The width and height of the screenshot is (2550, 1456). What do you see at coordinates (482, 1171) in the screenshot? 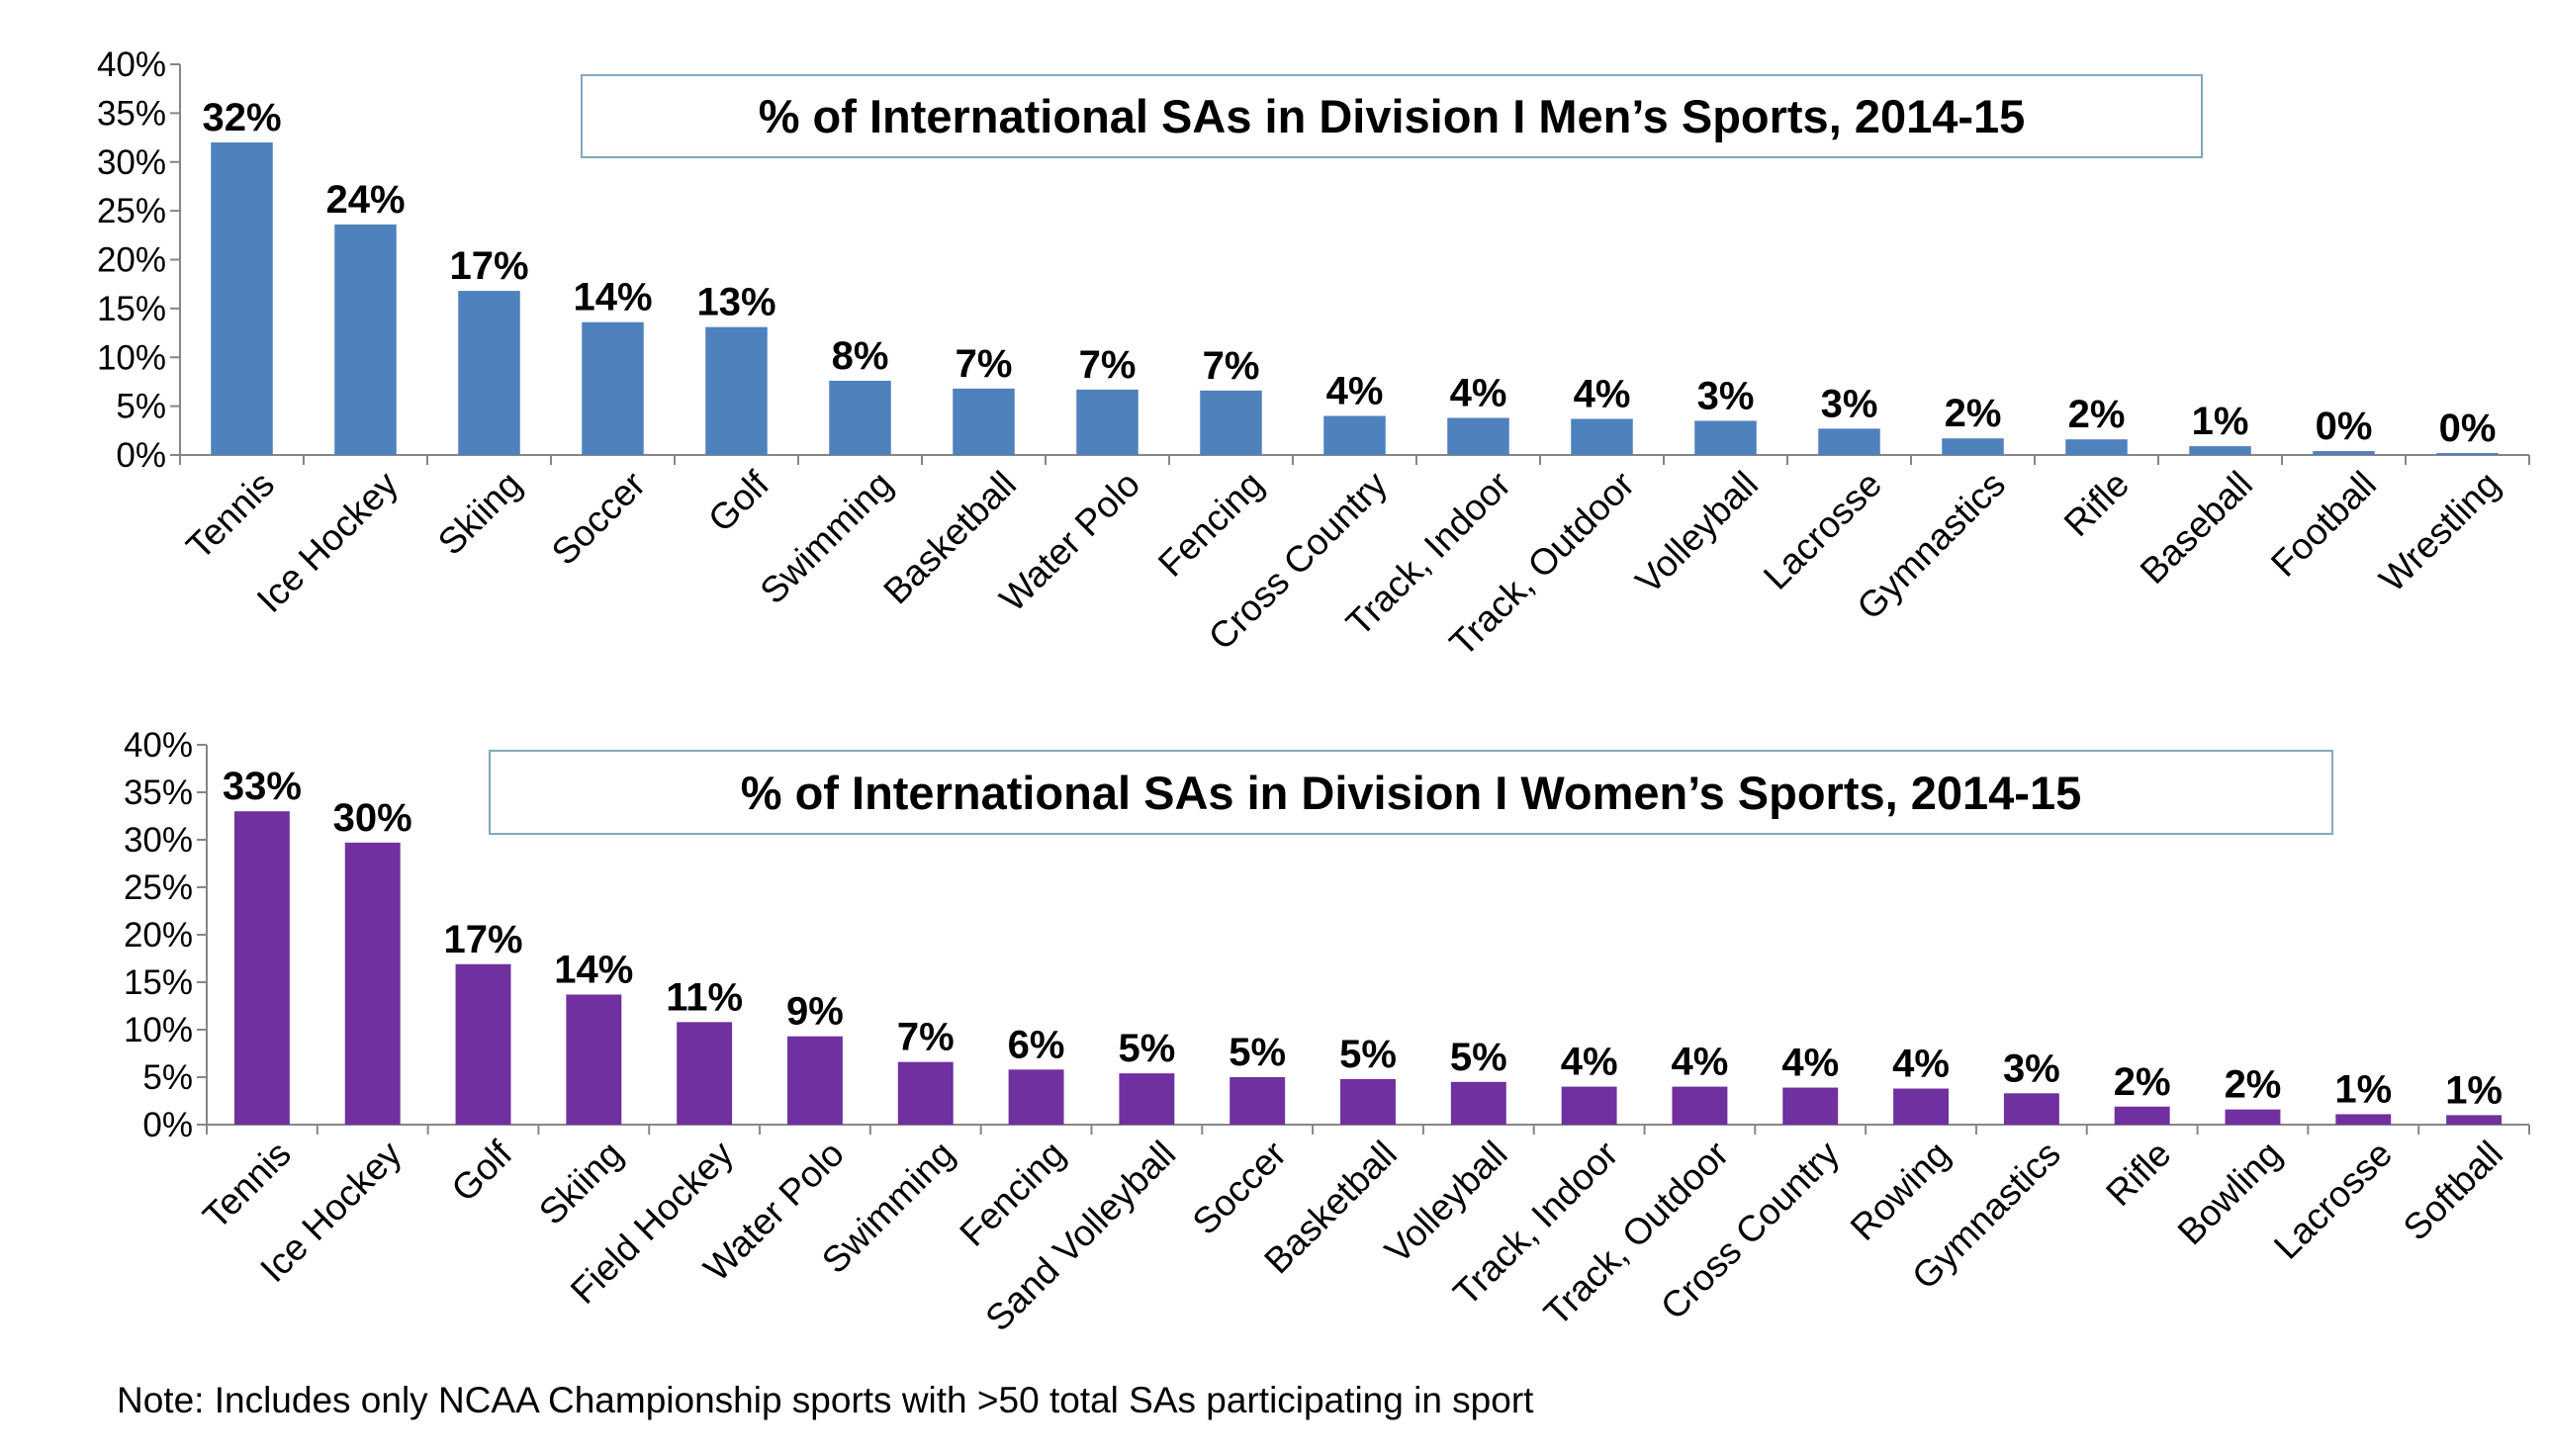
I see `women-category-label: Golf` at bounding box center [482, 1171].